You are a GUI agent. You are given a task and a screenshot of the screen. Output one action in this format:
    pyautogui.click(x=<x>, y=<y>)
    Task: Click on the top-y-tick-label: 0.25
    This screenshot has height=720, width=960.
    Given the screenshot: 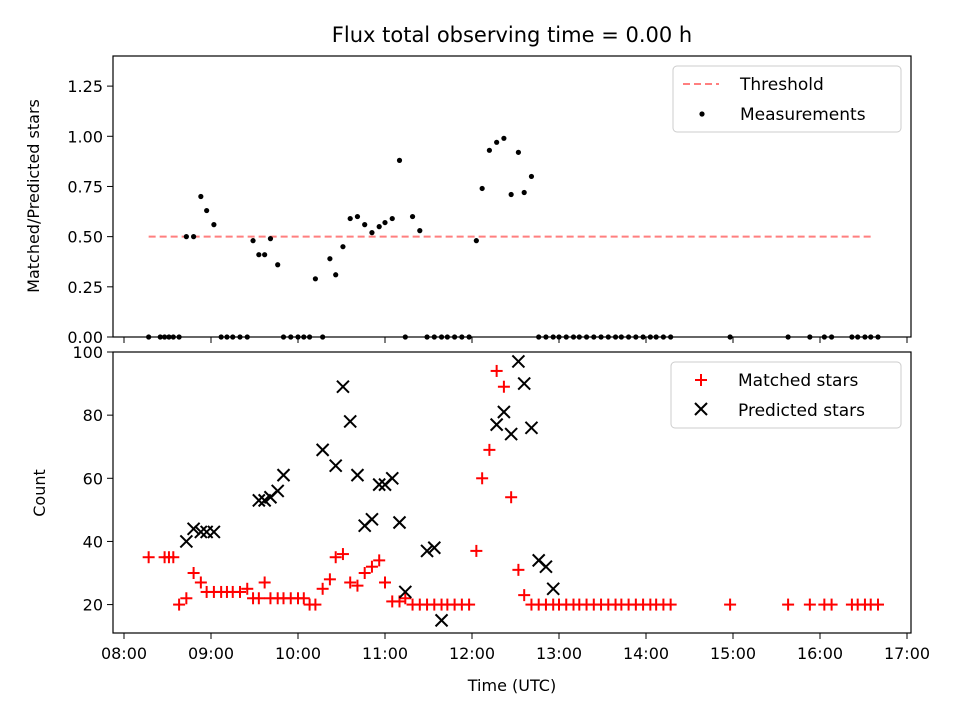 What is the action you would take?
    pyautogui.click(x=85, y=287)
    